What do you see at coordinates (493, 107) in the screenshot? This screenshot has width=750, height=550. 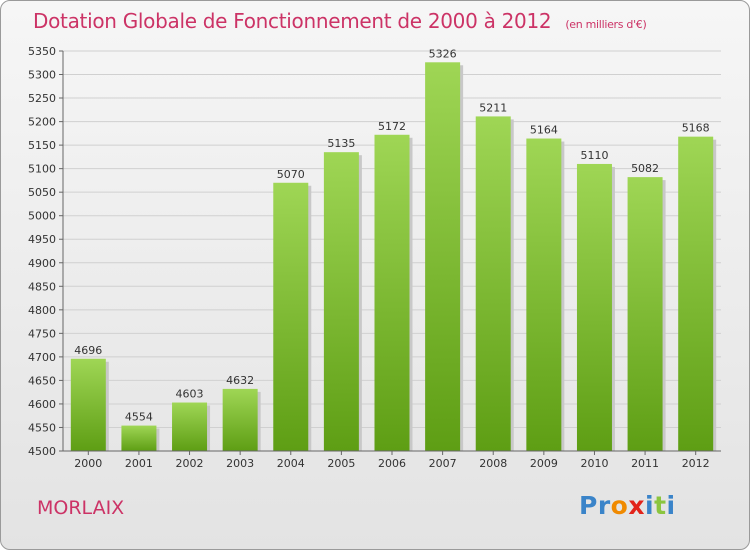 I see `bar-value-label: 5211` at bounding box center [493, 107].